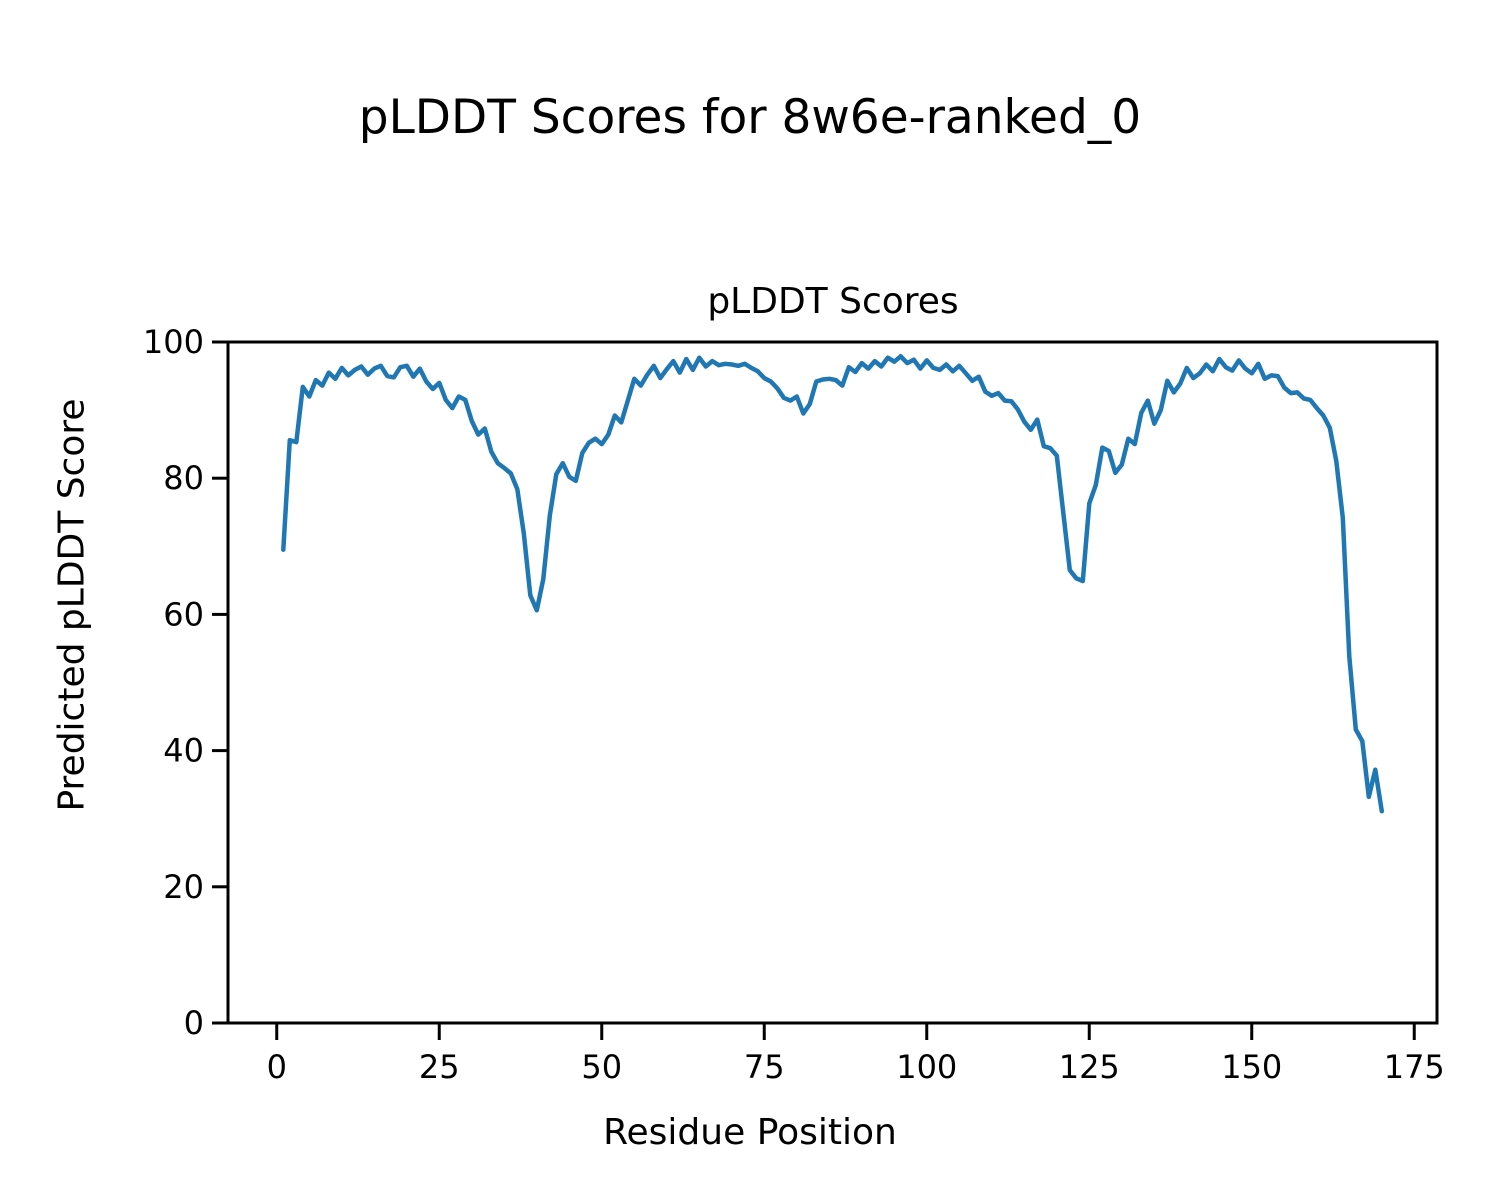  I want to click on x-tick-label: 125, so click(1089, 1067).